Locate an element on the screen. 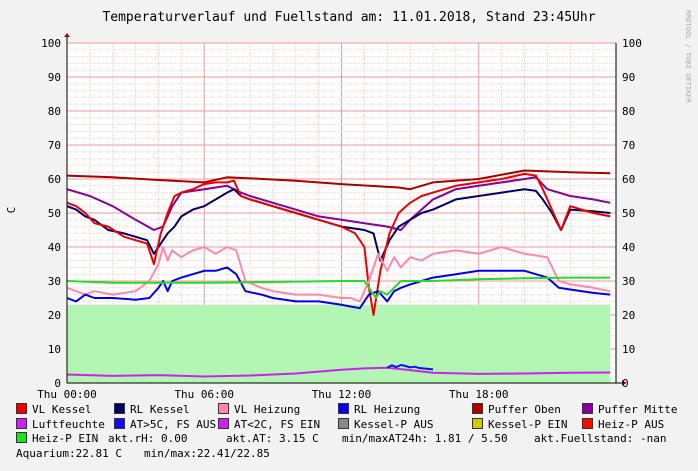  legend-item: Heiz-P EIN is located at coordinates (57, 438).